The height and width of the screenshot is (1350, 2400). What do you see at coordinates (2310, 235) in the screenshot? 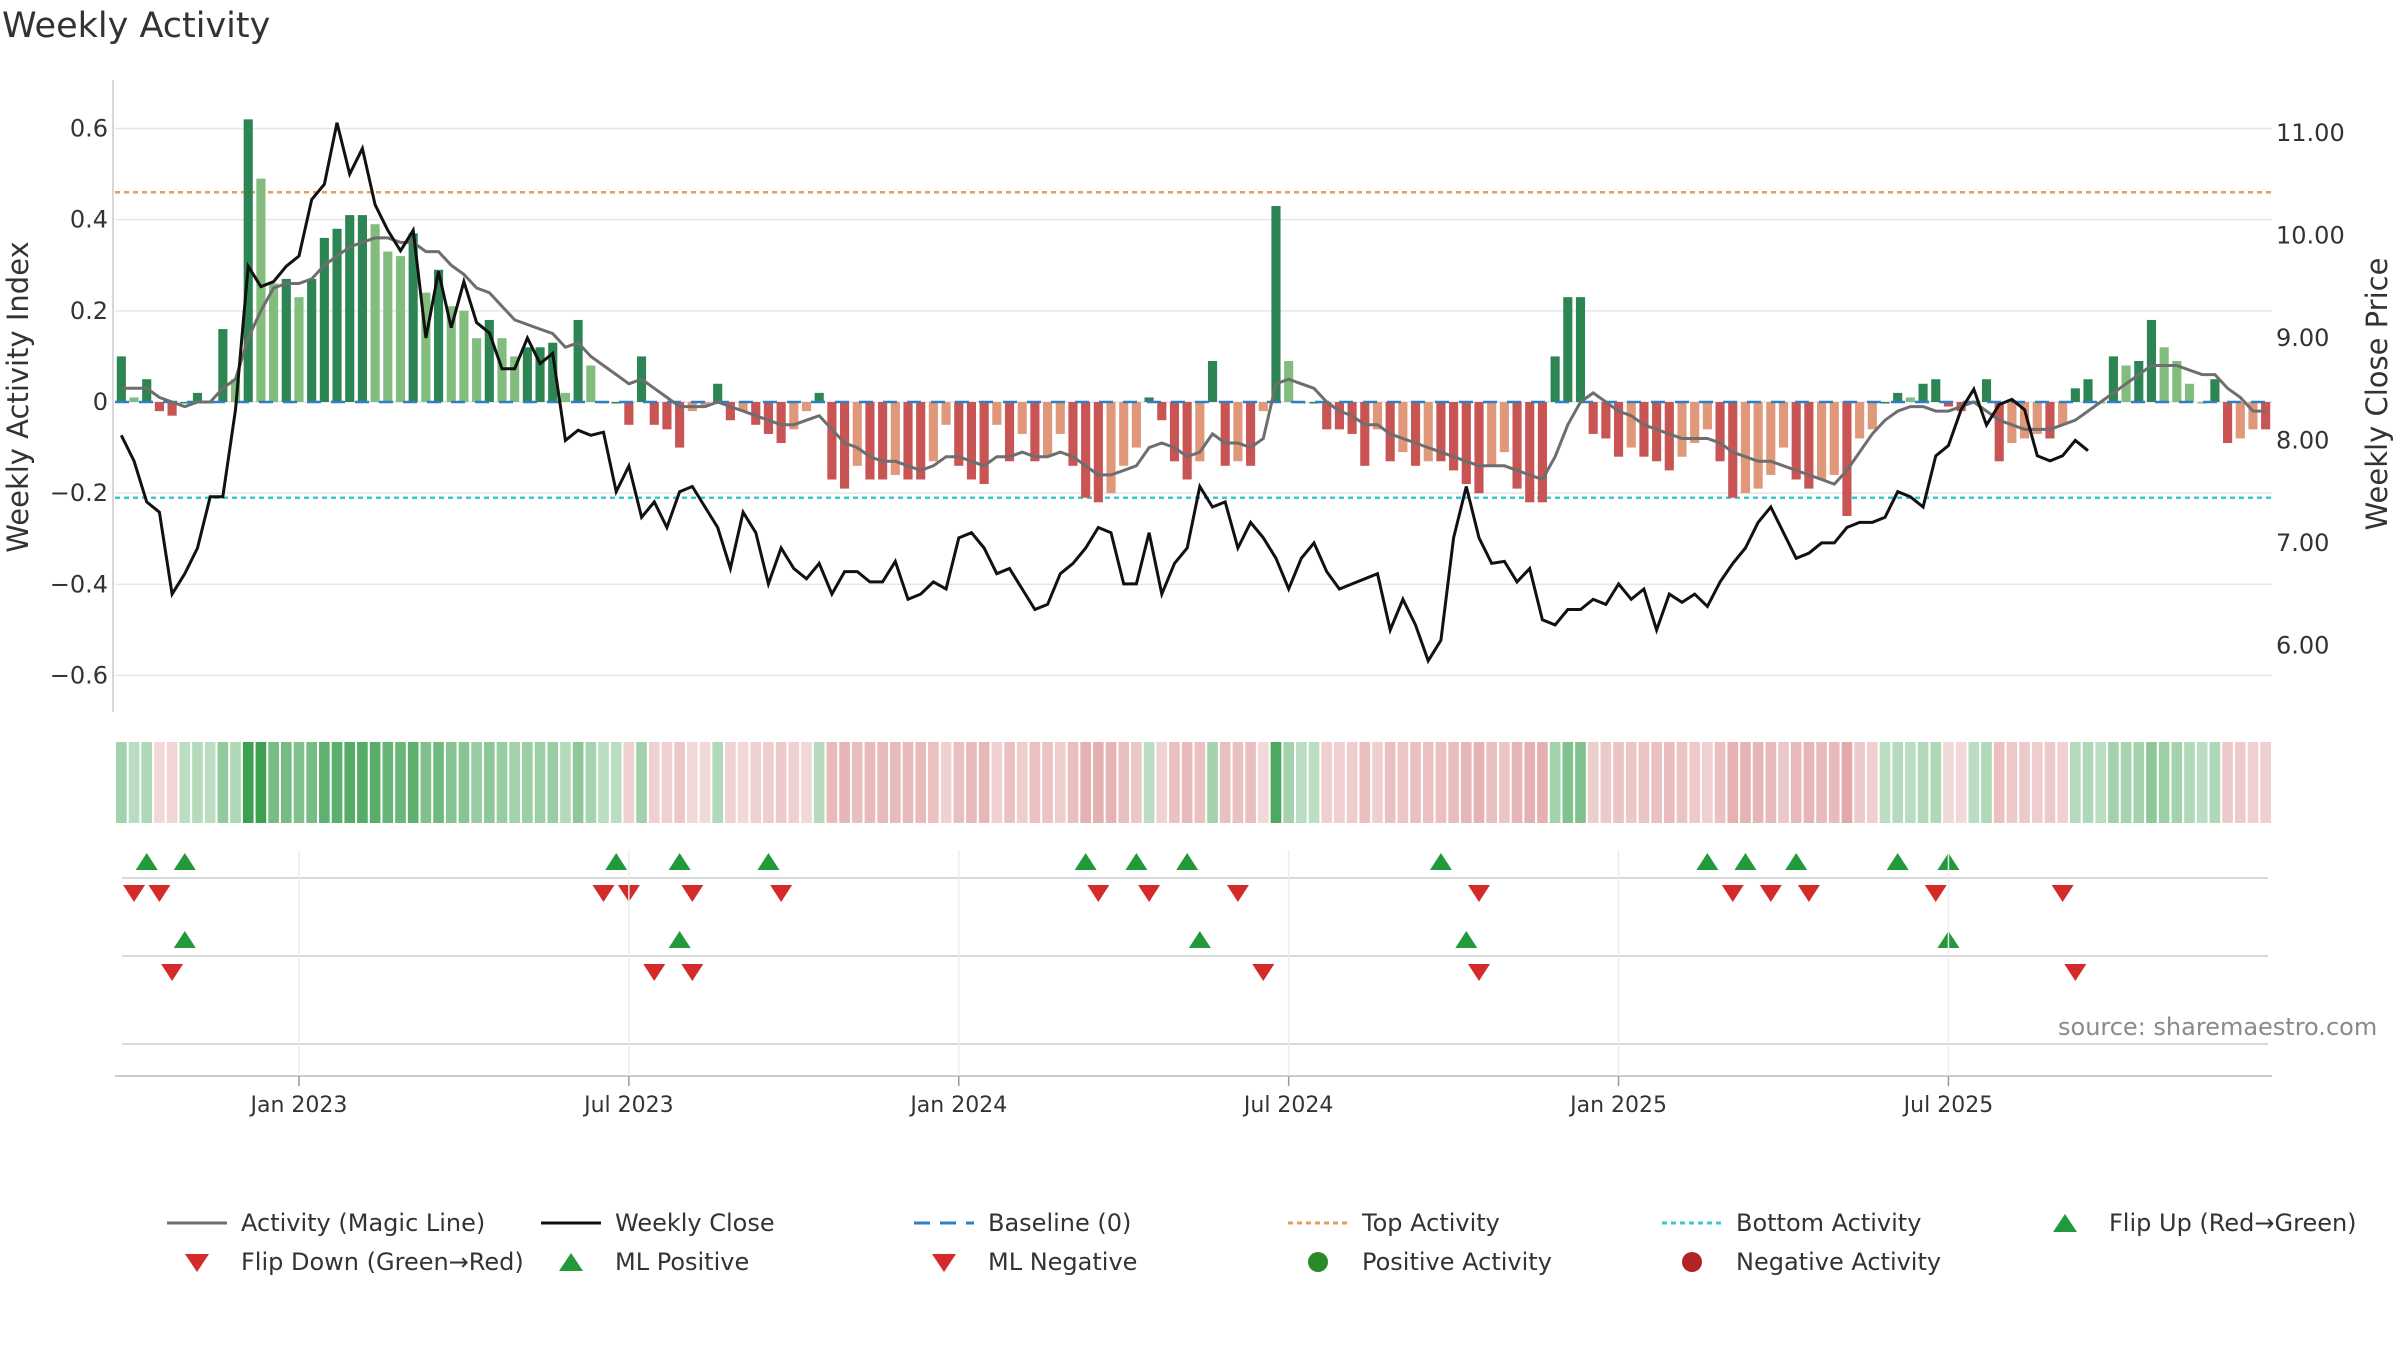
I see `y-right-tick-label: 10.00` at bounding box center [2310, 235].